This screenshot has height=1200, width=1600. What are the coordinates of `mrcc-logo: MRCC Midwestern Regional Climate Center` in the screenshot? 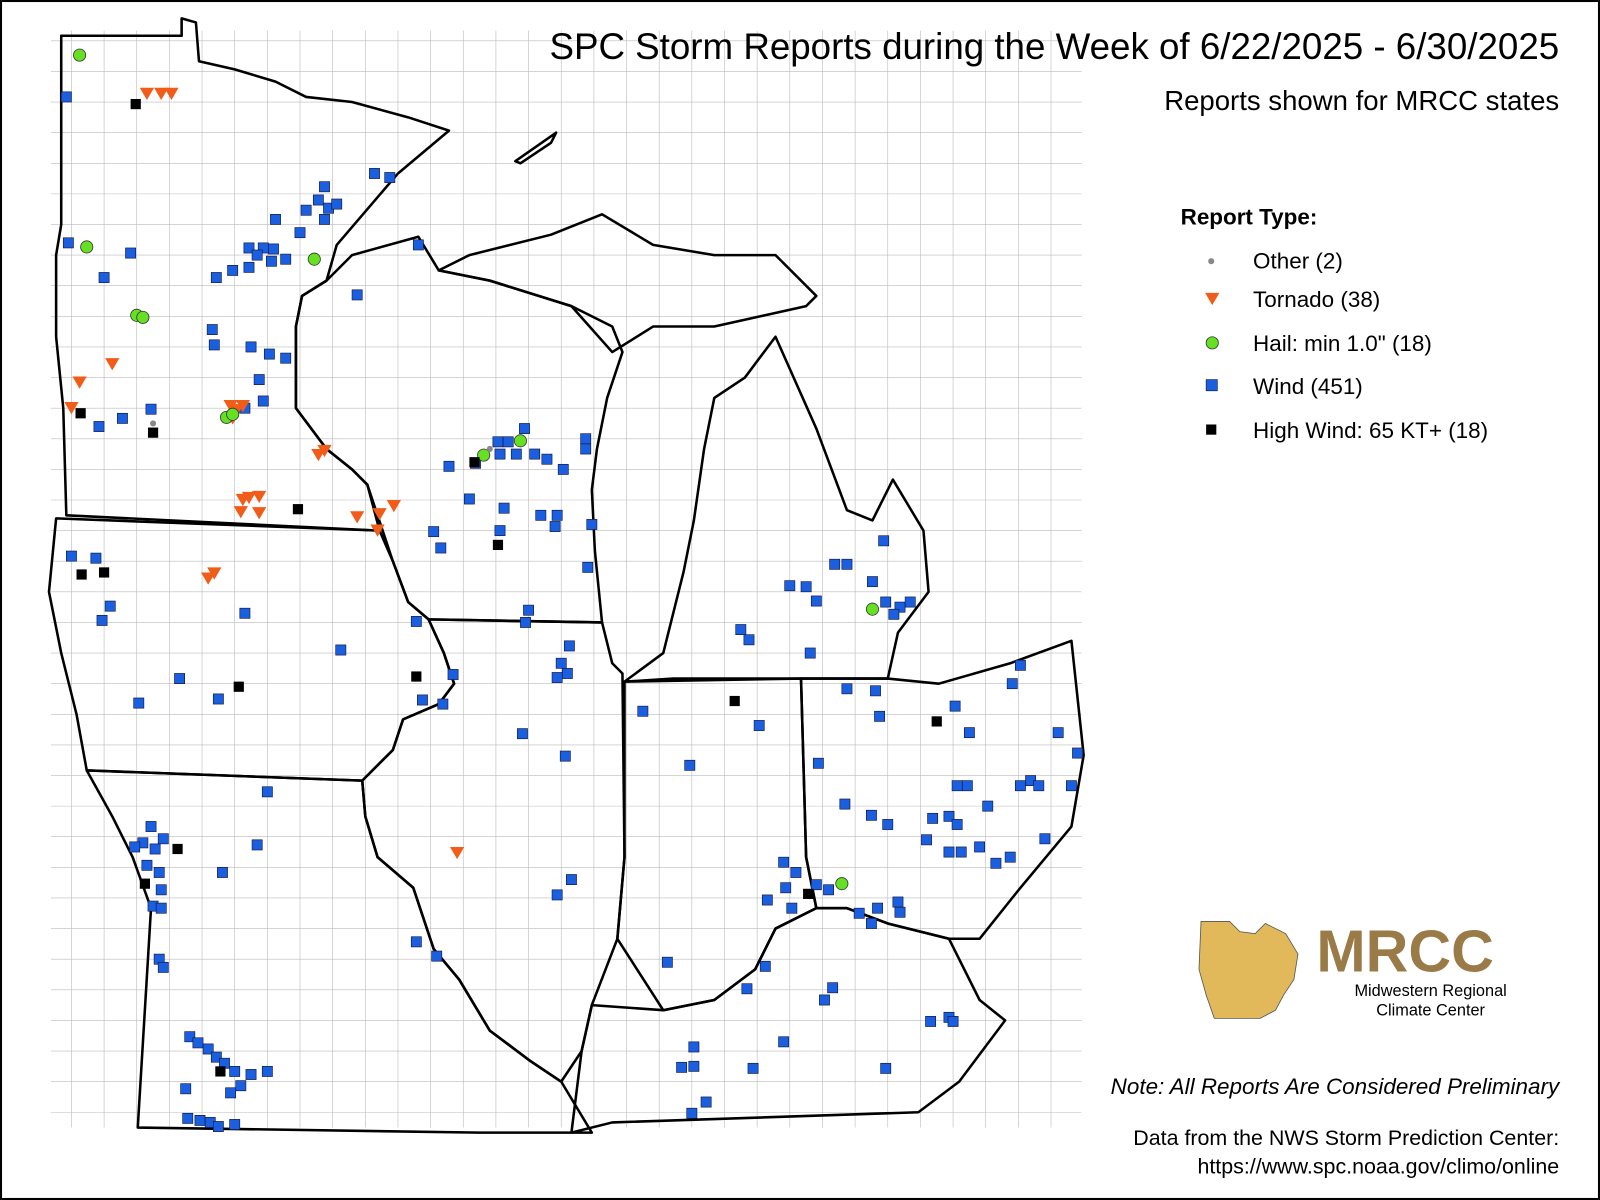 It's located at (1352, 968).